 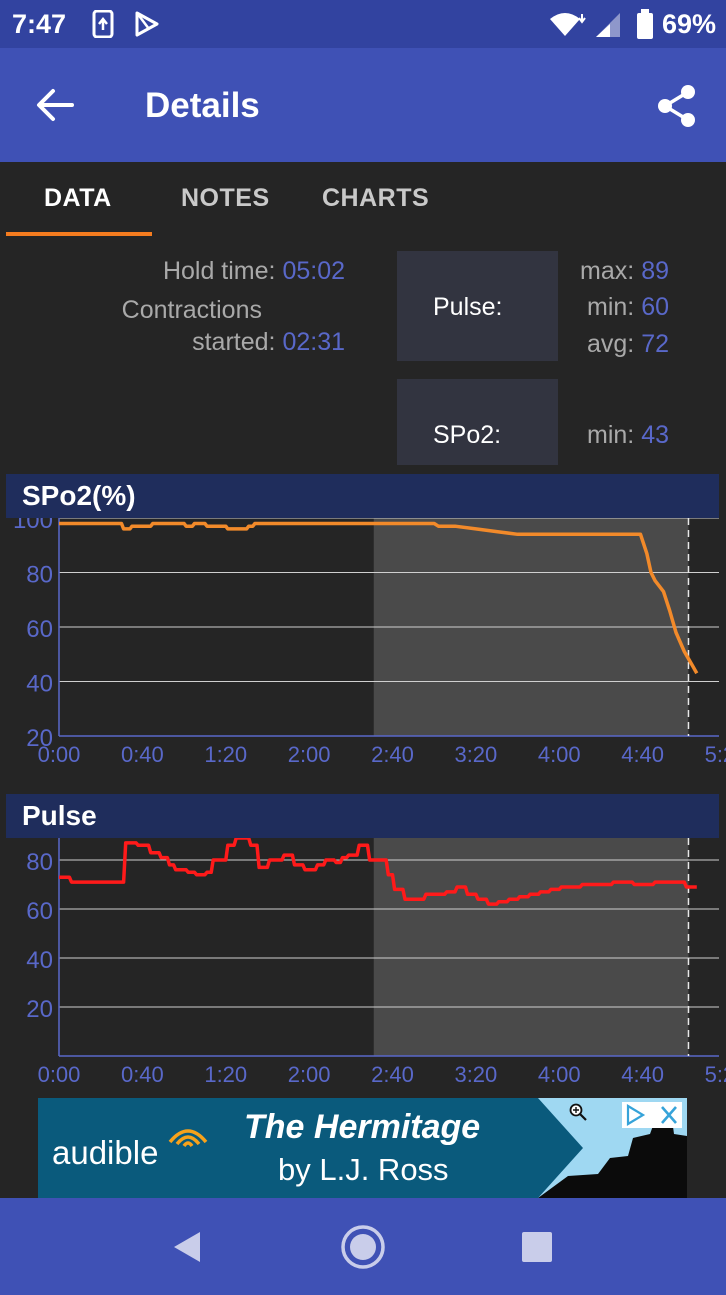 What do you see at coordinates (363, 24) in the screenshot?
I see `status-bar: 7:47 69%` at bounding box center [363, 24].